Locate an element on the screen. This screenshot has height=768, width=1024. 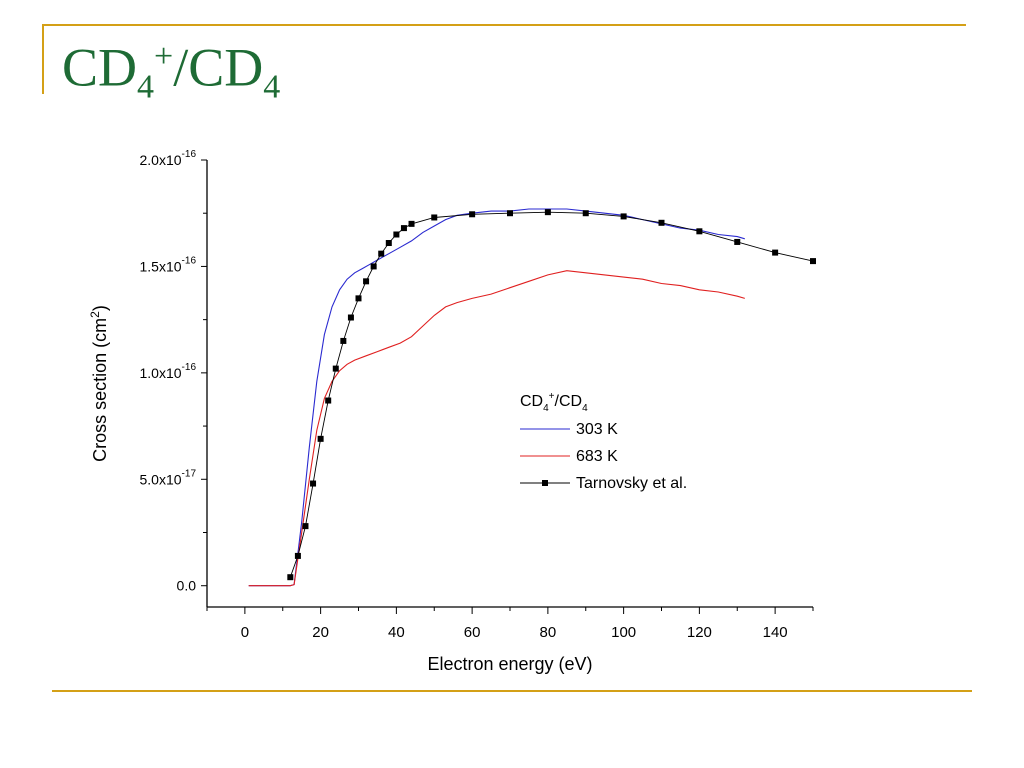
title-superscript: + is located at coordinates (164, 56).